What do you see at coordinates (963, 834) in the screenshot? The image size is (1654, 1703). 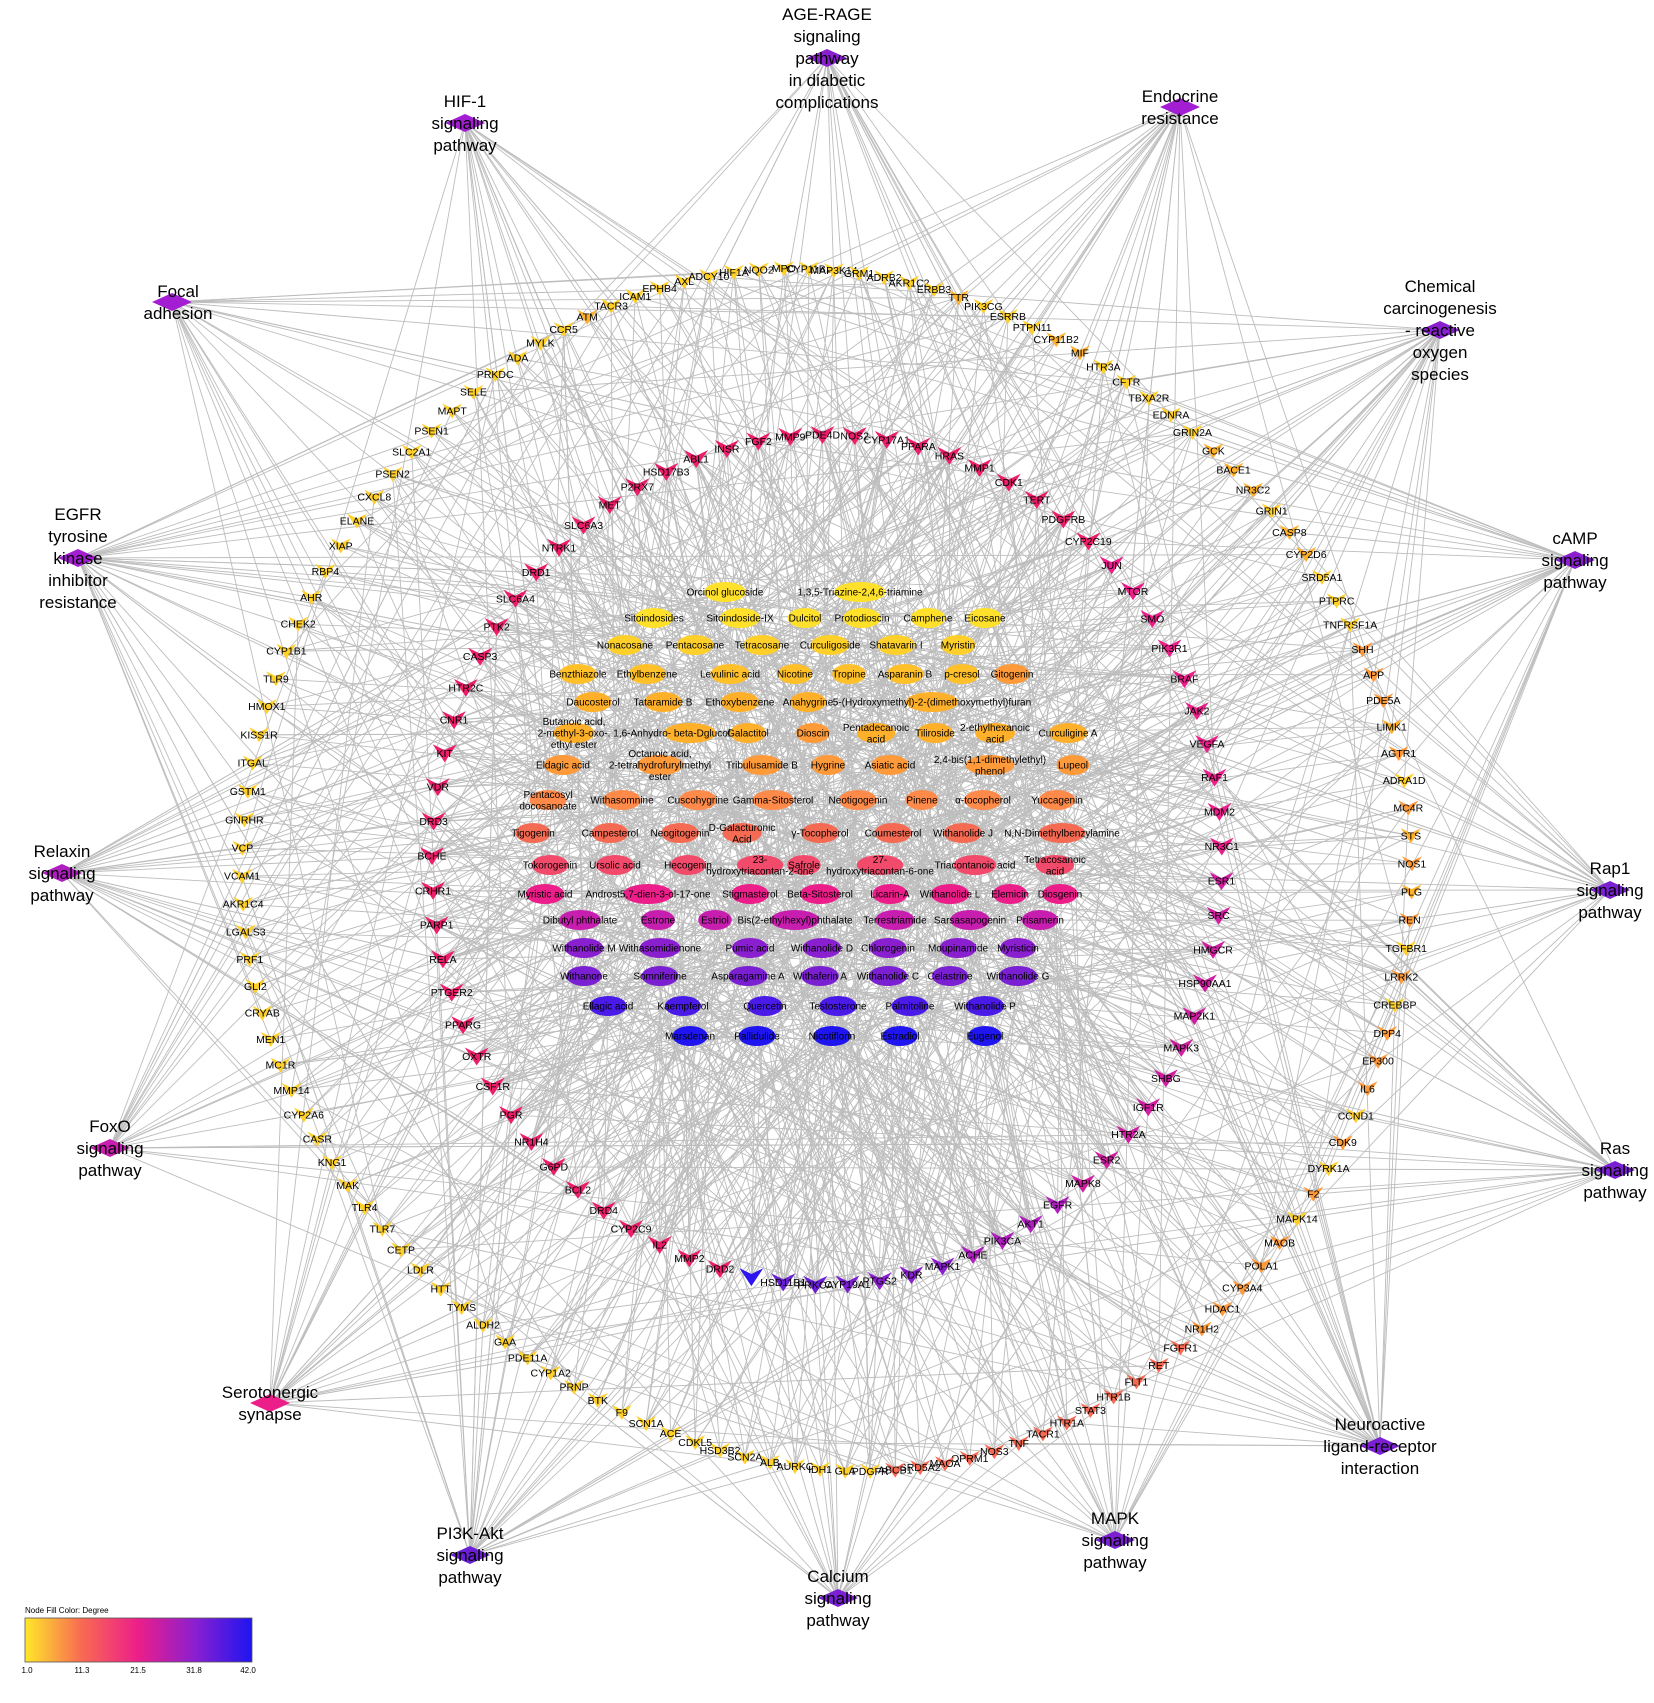 I see `compound-label: Withanolide J` at bounding box center [963, 834].